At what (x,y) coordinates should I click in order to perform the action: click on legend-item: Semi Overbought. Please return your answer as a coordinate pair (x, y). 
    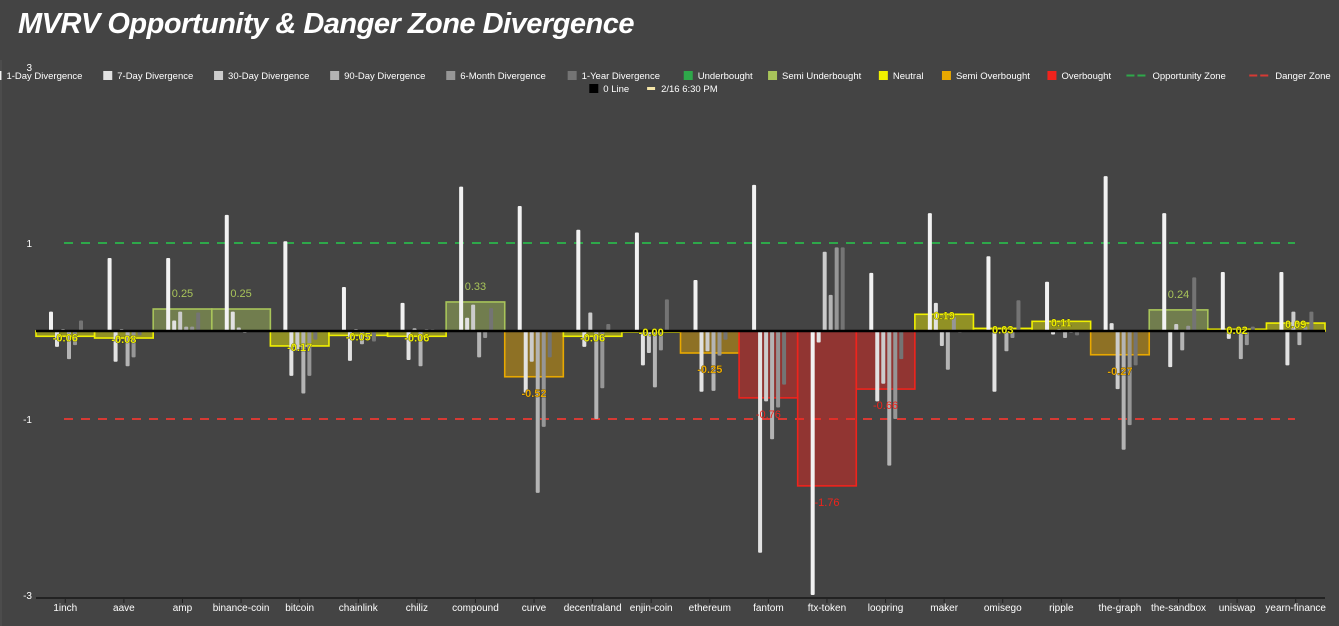
    Looking at the image, I should click on (985, 76).